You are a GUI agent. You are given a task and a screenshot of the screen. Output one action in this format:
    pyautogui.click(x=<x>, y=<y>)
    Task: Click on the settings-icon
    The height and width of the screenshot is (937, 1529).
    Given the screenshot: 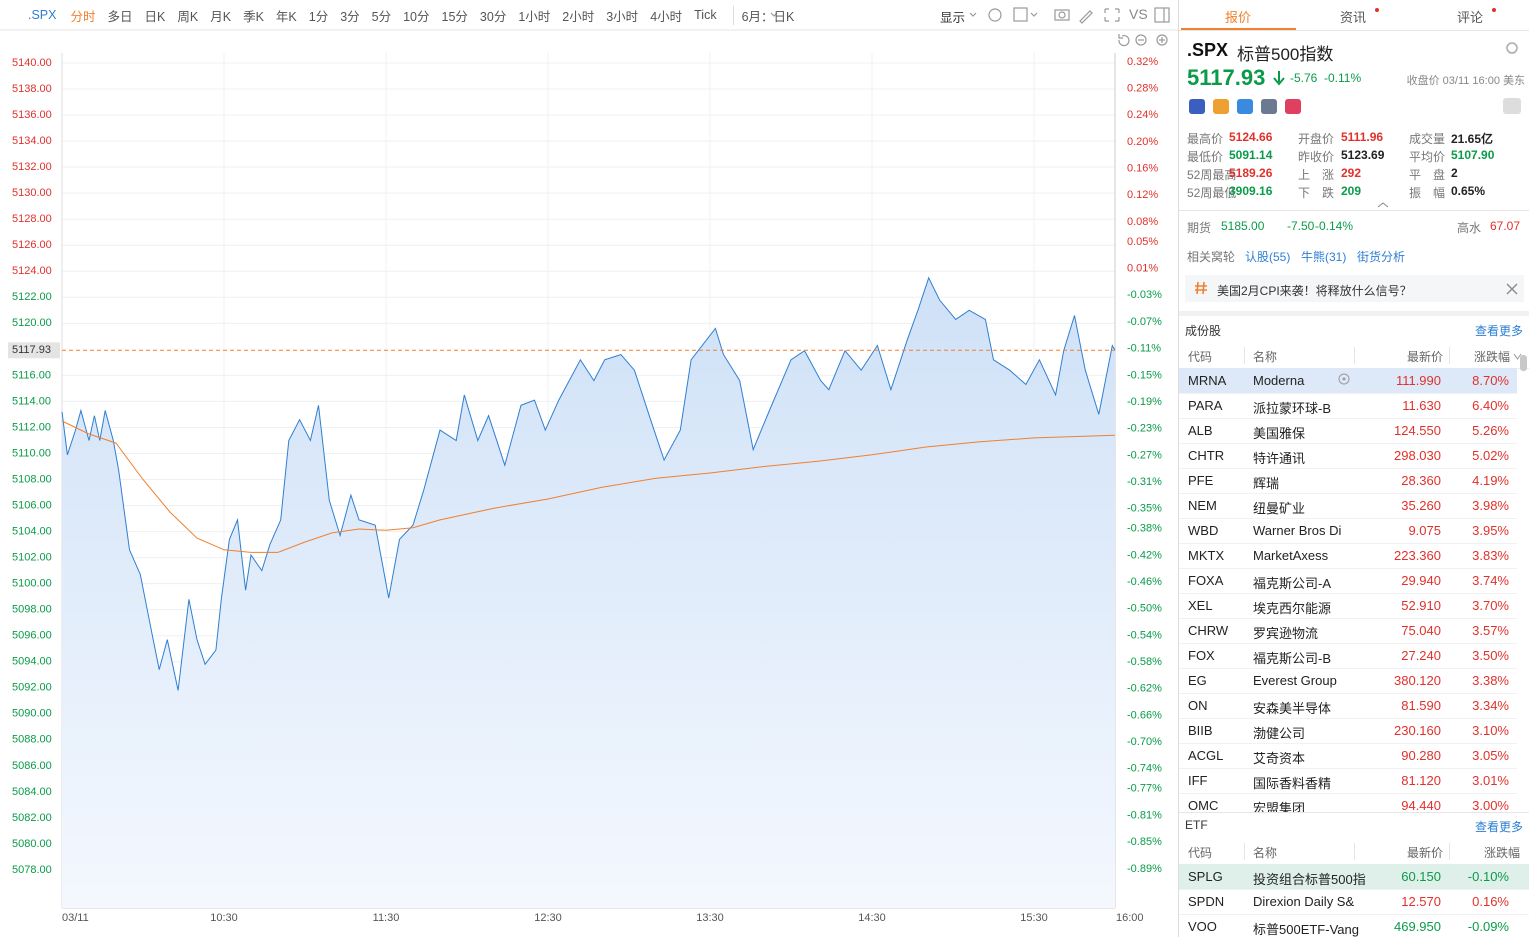 What is the action you would take?
    pyautogui.click(x=995, y=15)
    